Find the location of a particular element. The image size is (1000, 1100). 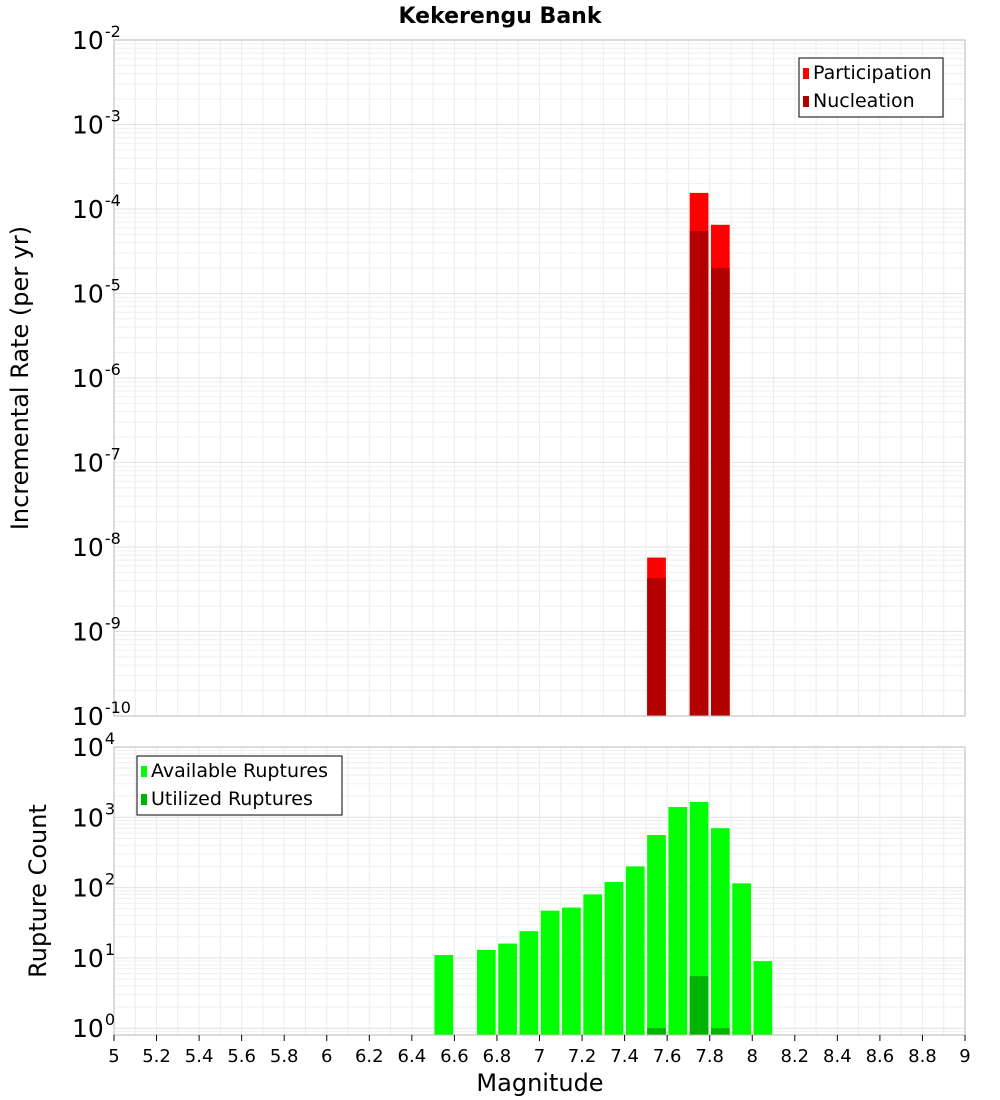

y-tick-label: 10⁻⁹ is located at coordinates (96, 630).